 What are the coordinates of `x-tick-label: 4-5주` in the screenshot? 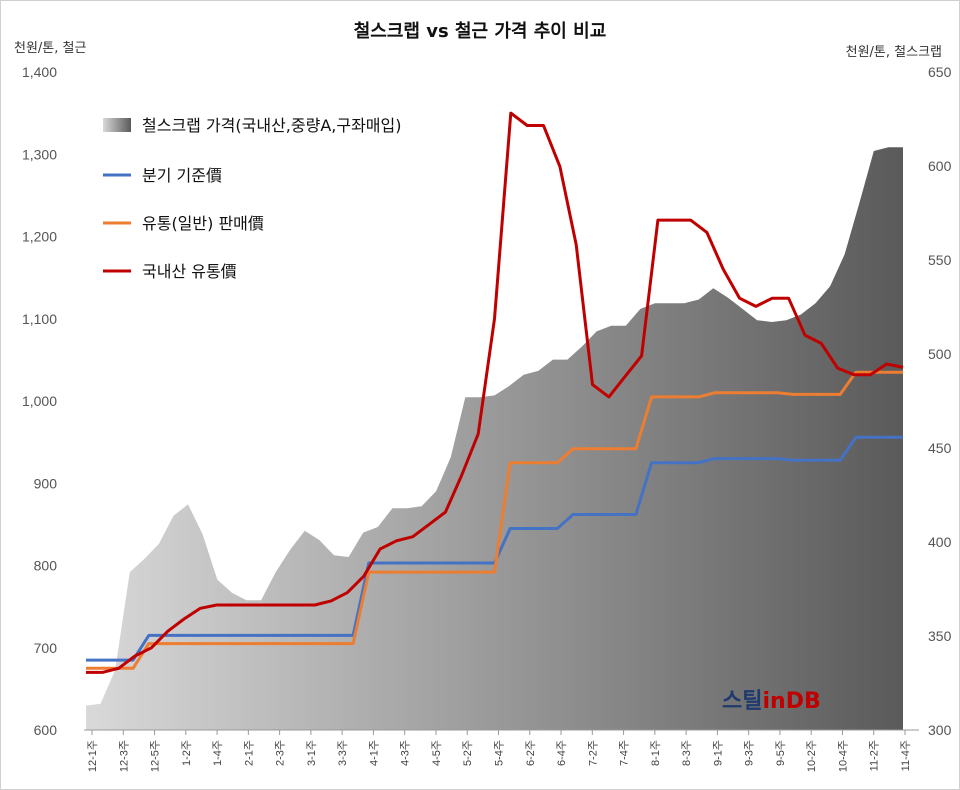 It's located at (437, 753).